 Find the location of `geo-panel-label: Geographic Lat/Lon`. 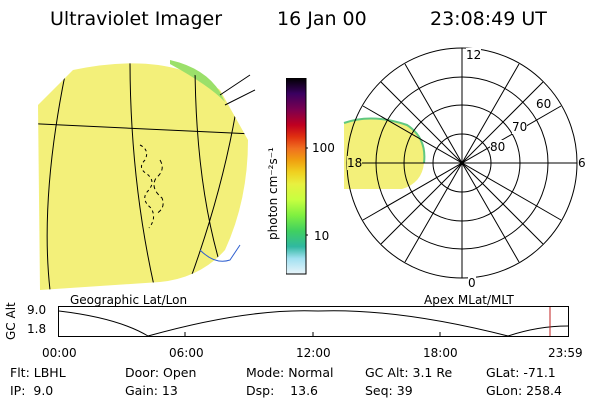

geo-panel-label: Geographic Lat/Lon is located at coordinates (129, 300).